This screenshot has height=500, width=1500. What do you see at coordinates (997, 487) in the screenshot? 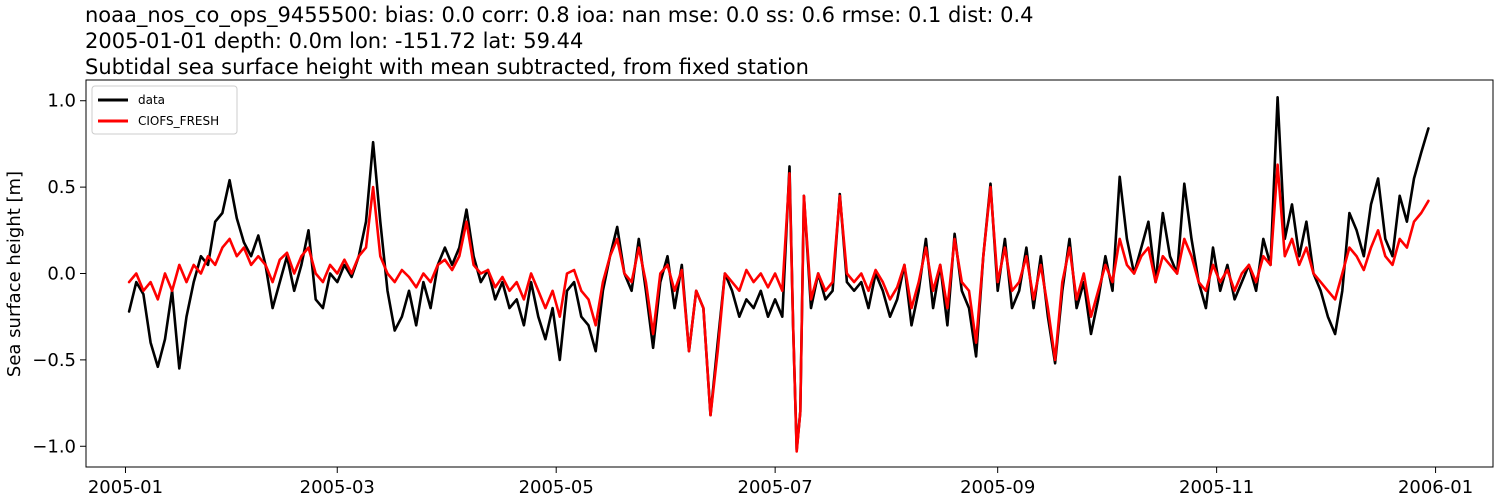
I see `x-tick-label: 2005-09` at bounding box center [997, 487].